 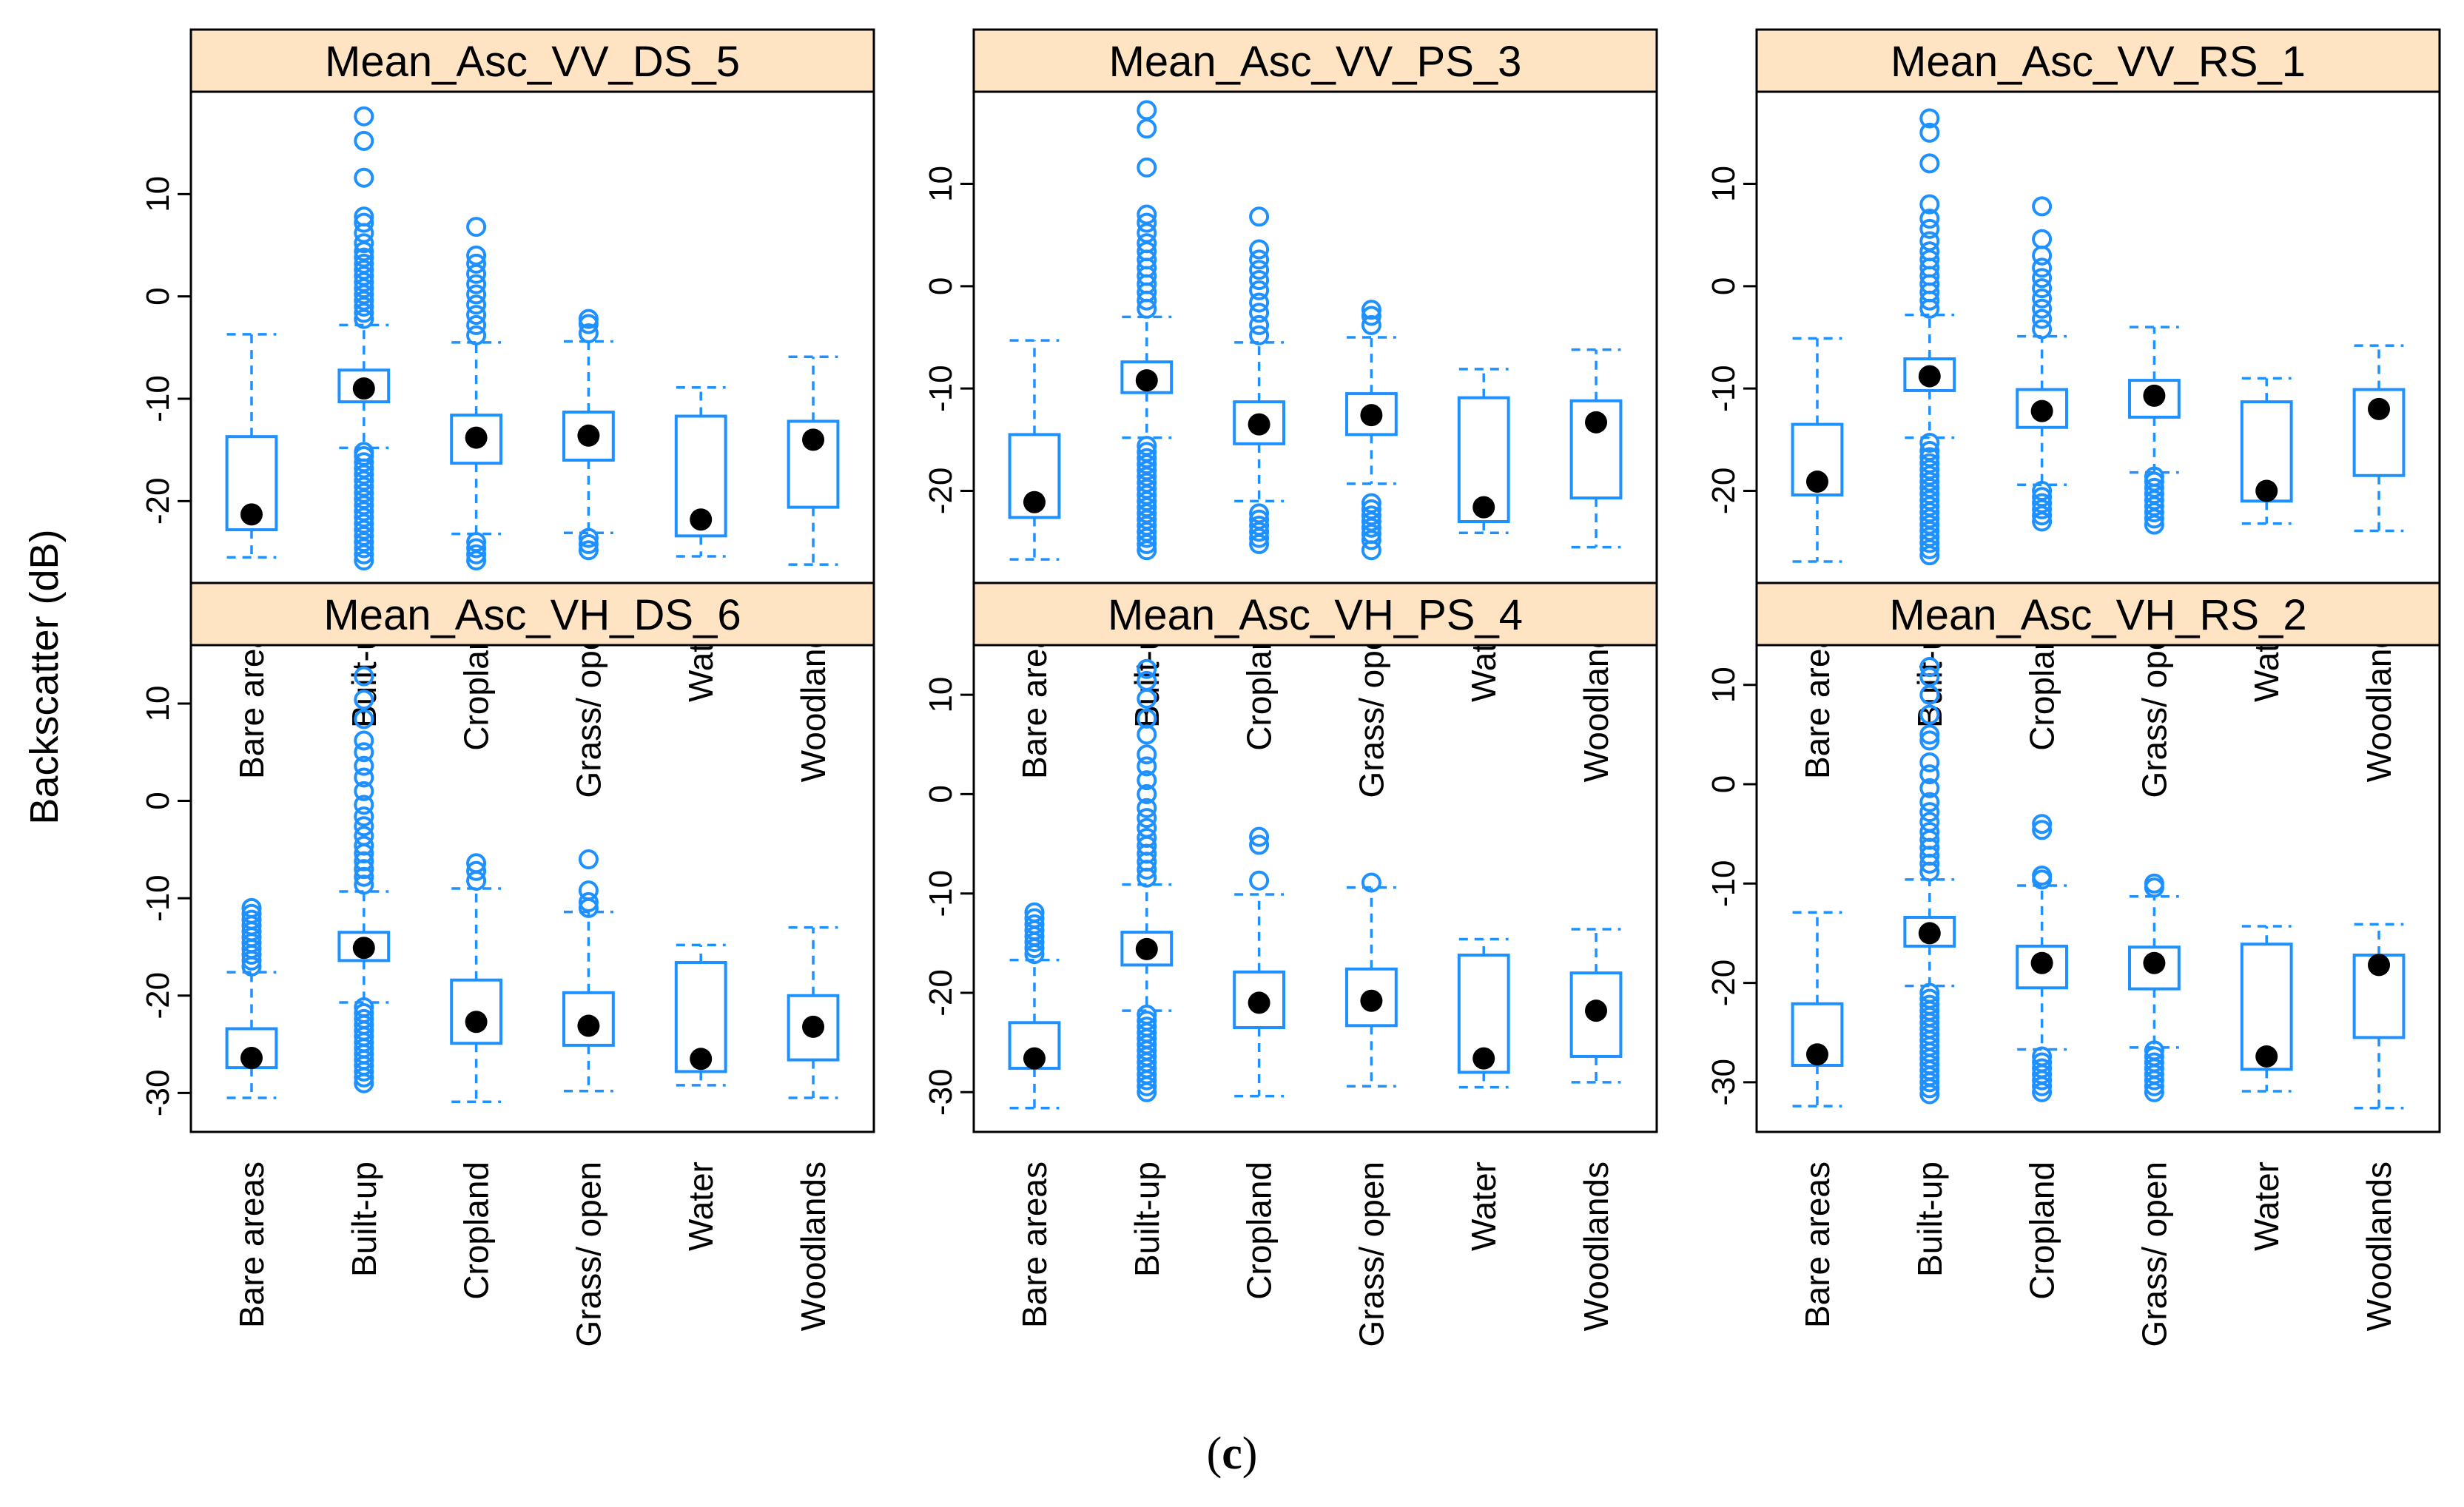 I want to click on x-category-label: Grass/ open, so click(x=588, y=1254).